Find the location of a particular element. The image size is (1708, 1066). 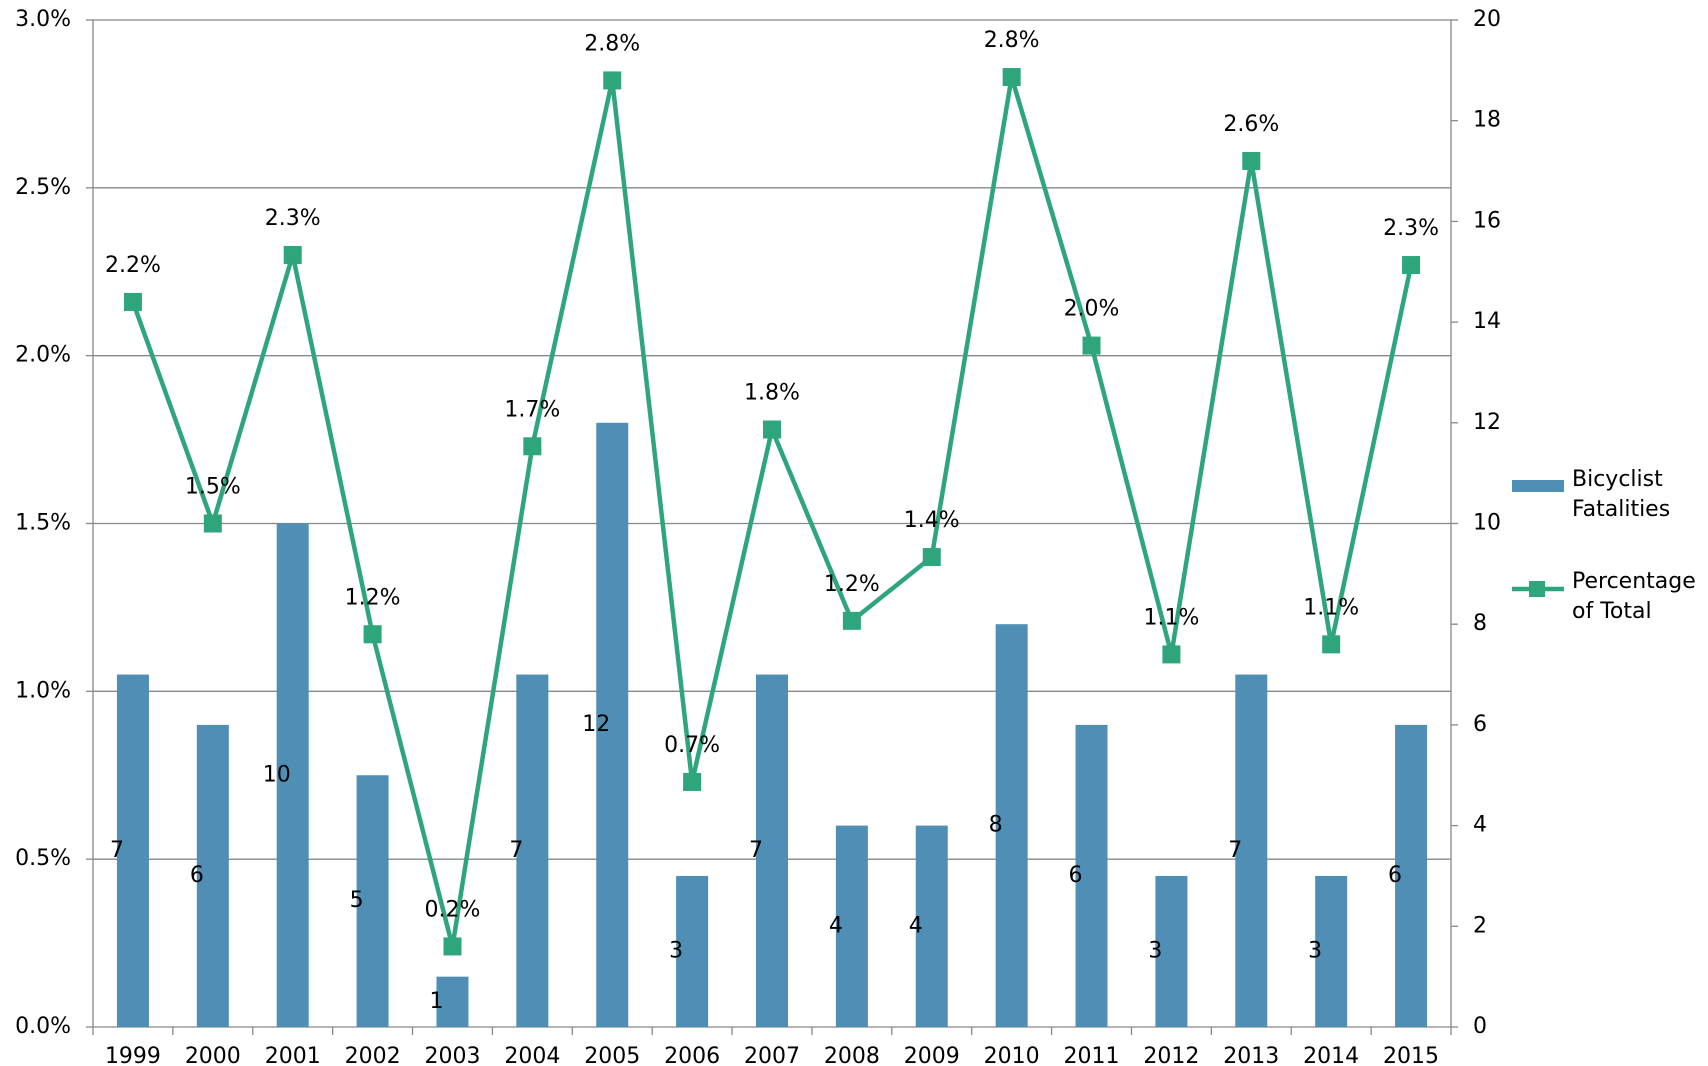

point-label: 1.7% is located at coordinates (532, 409).